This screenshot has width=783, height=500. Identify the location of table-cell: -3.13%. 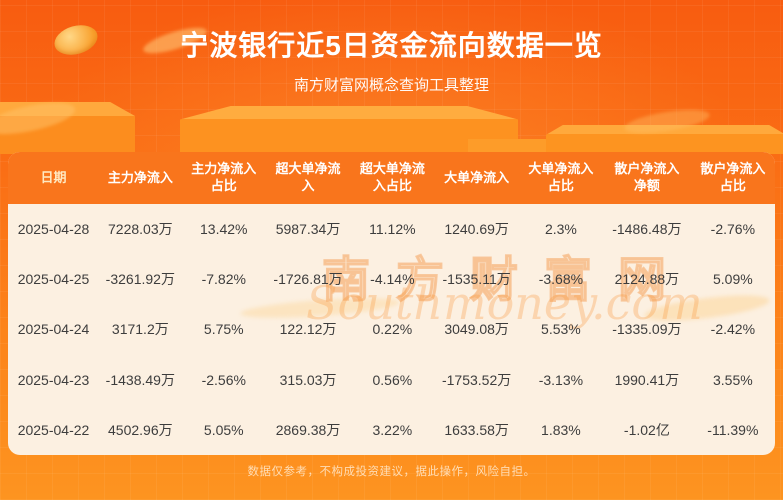
(561, 379).